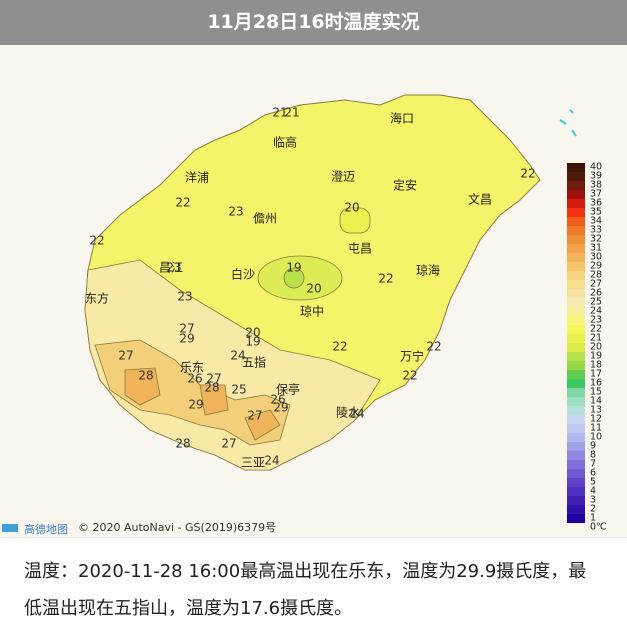 The width and height of the screenshot is (627, 628). What do you see at coordinates (351, 208) in the screenshot?
I see `temperature-label: 20` at bounding box center [351, 208].